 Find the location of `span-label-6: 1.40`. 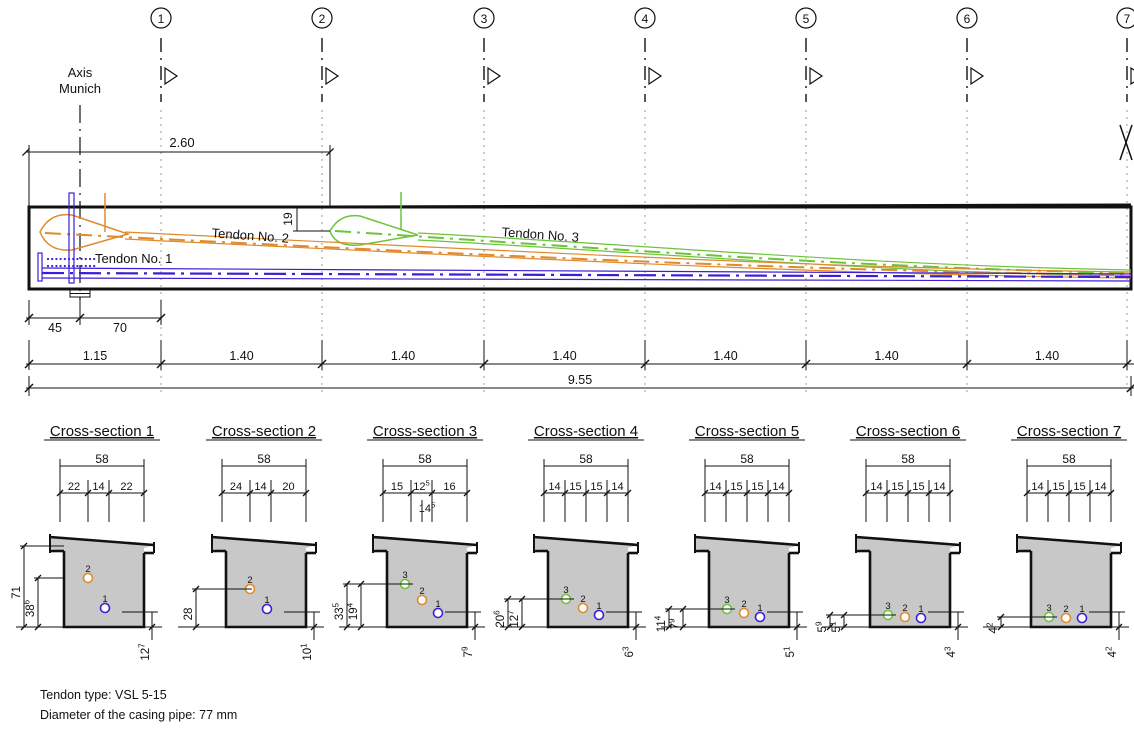

span-label-6: 1.40 is located at coordinates (886, 356).